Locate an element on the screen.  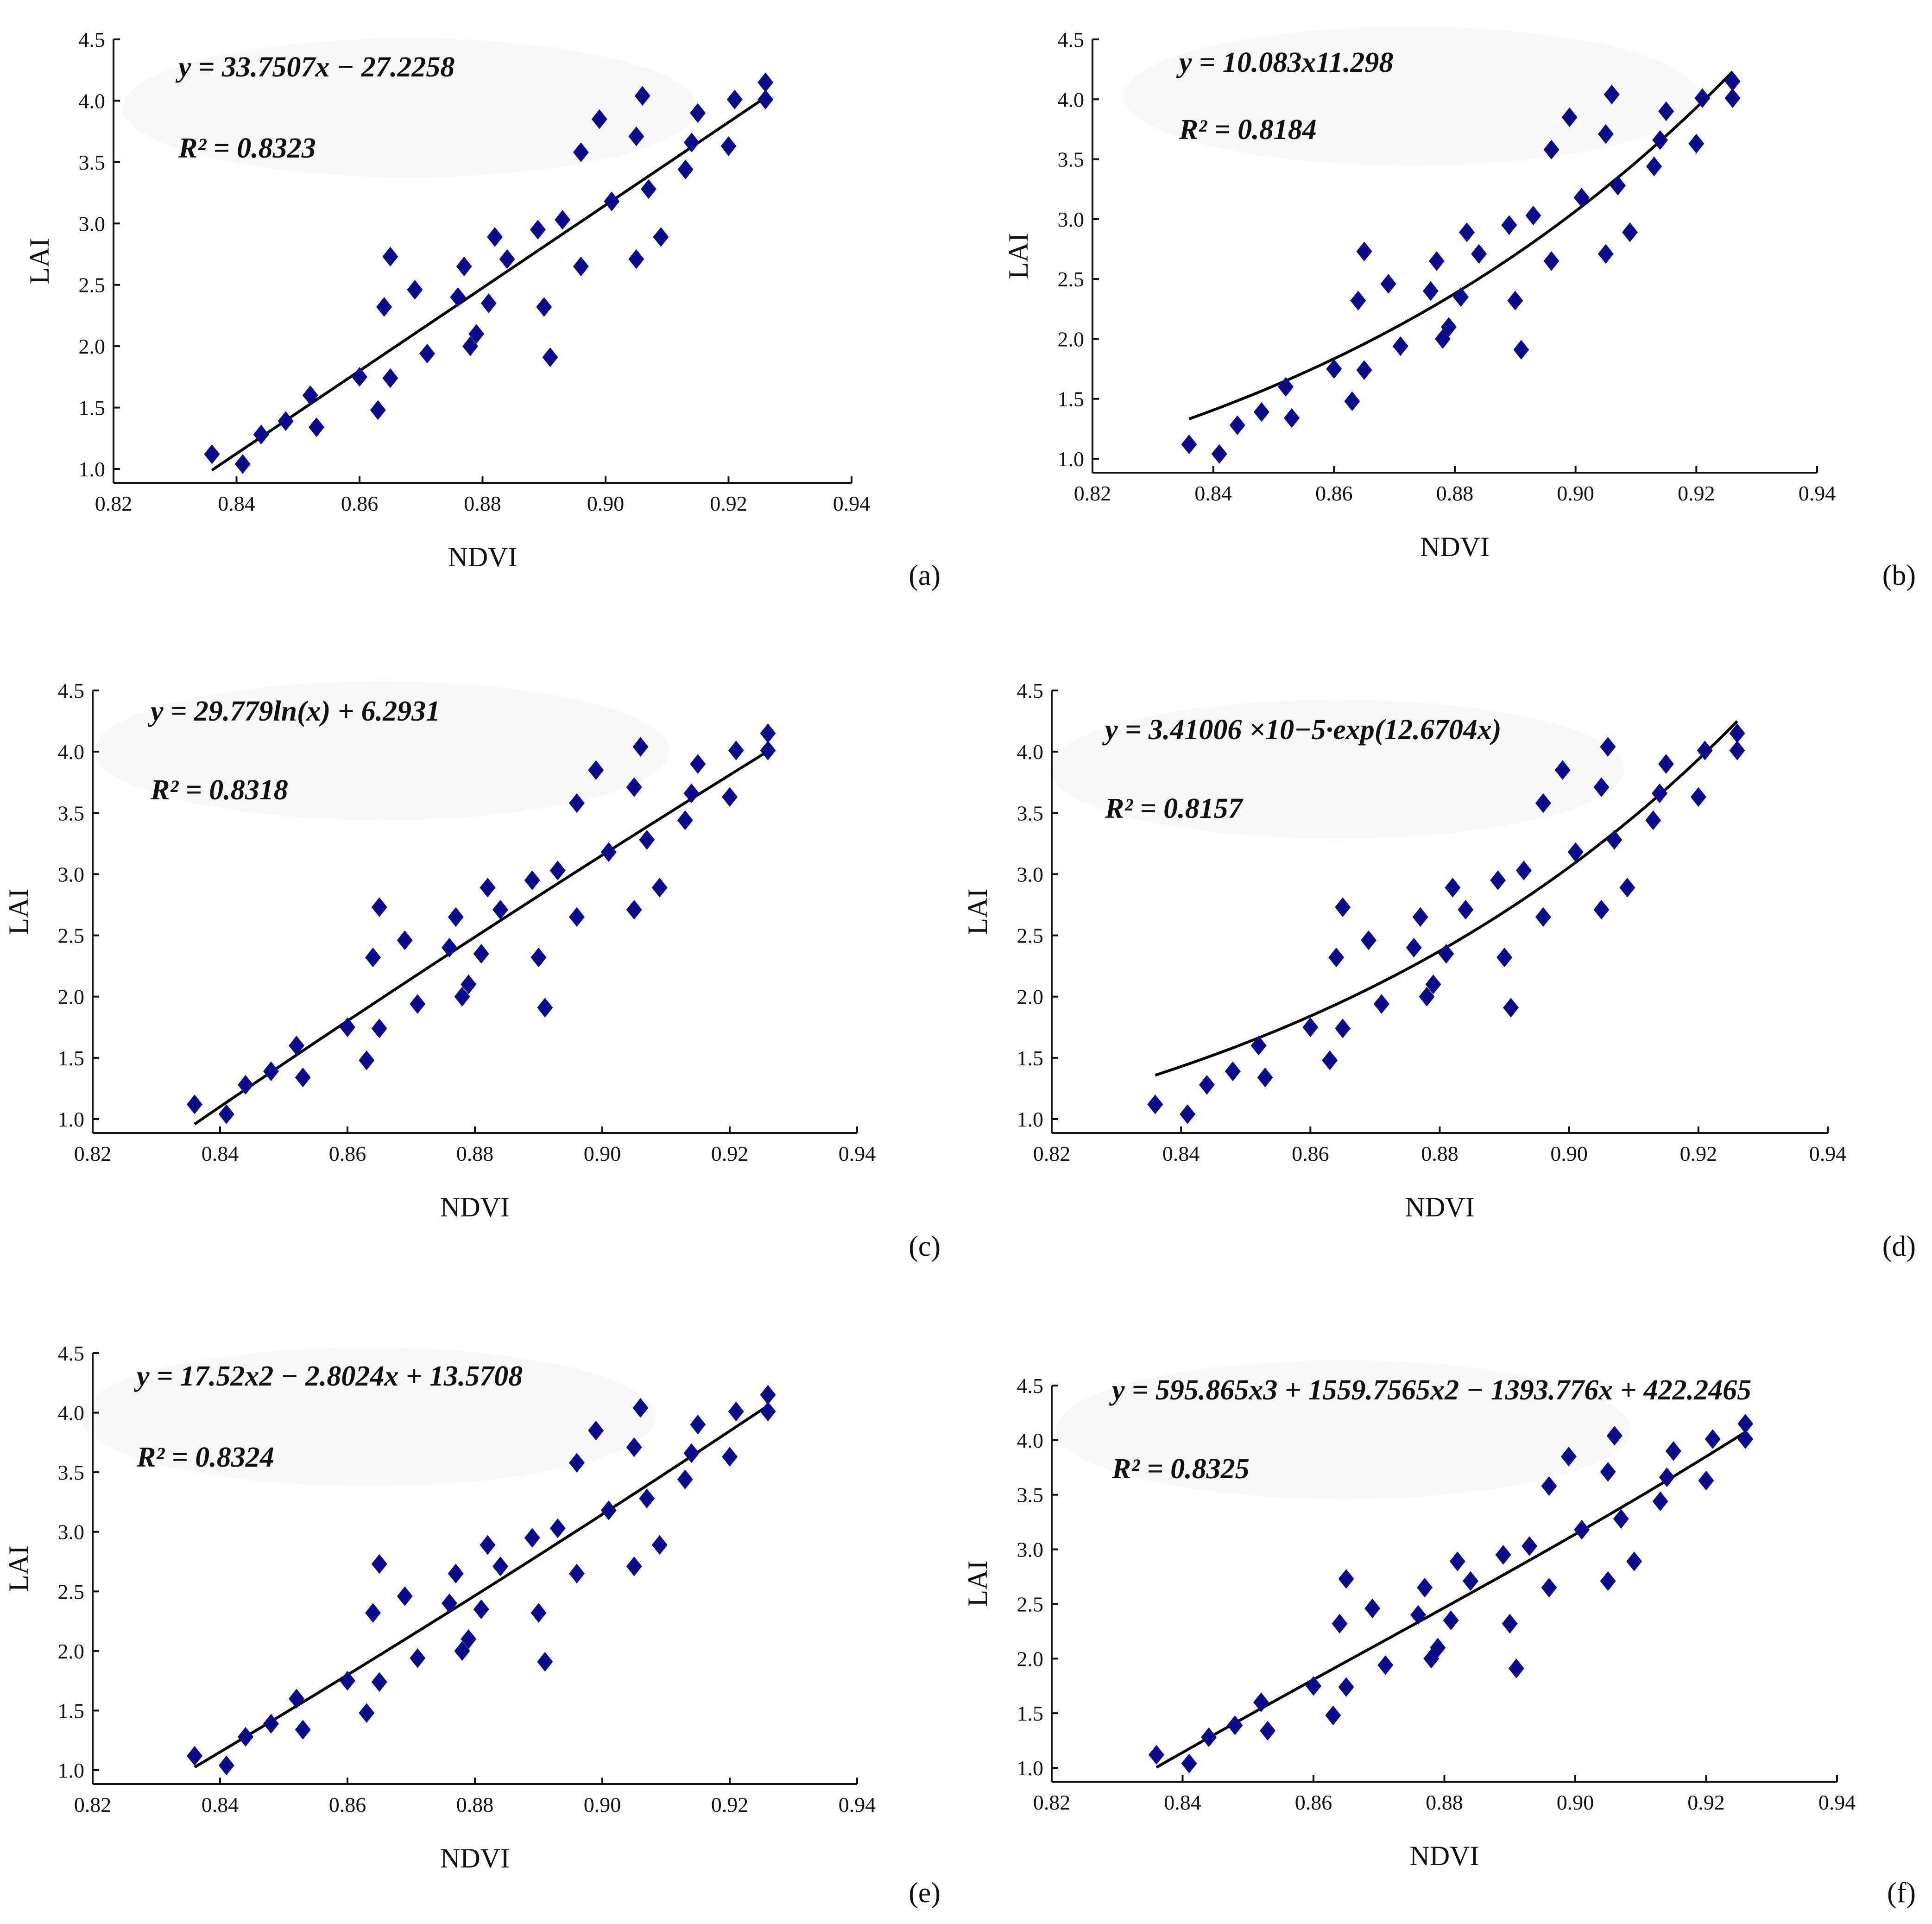
fit-equation: y = 17.52x2 − 2.8024x + 13.5708 is located at coordinates (328, 1376).